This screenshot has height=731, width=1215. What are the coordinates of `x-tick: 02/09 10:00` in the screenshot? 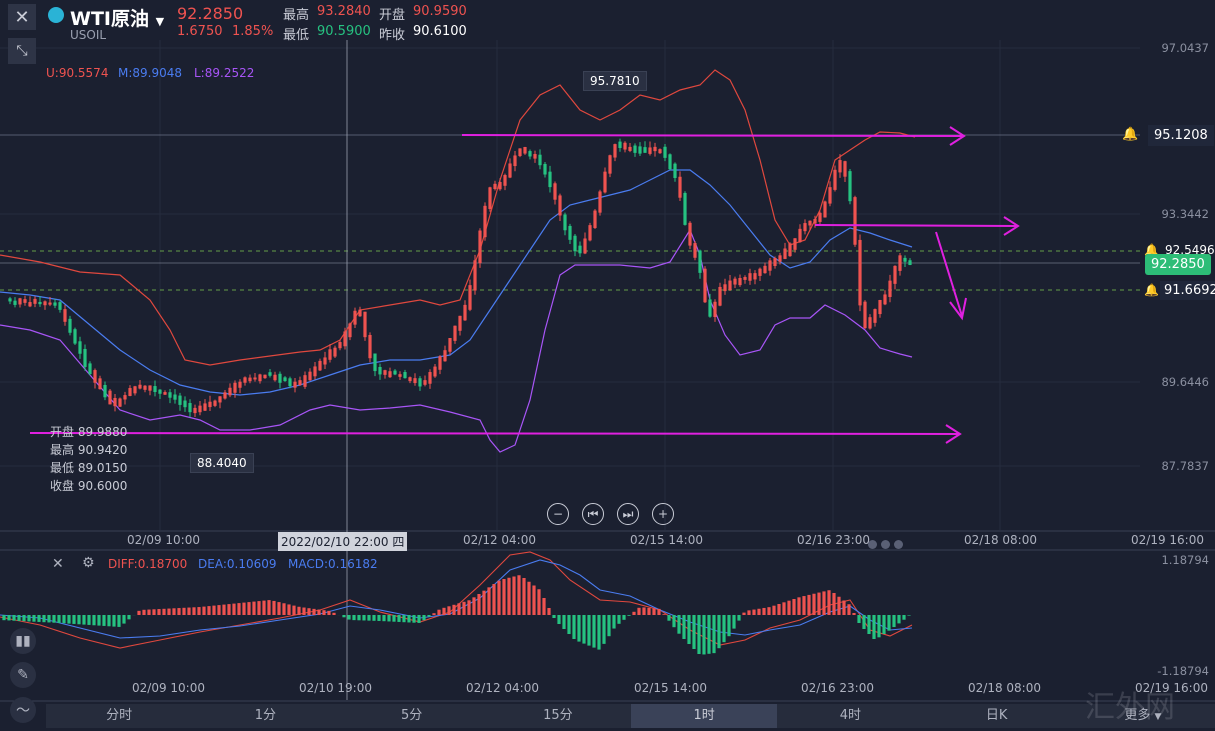 It's located at (163, 540).